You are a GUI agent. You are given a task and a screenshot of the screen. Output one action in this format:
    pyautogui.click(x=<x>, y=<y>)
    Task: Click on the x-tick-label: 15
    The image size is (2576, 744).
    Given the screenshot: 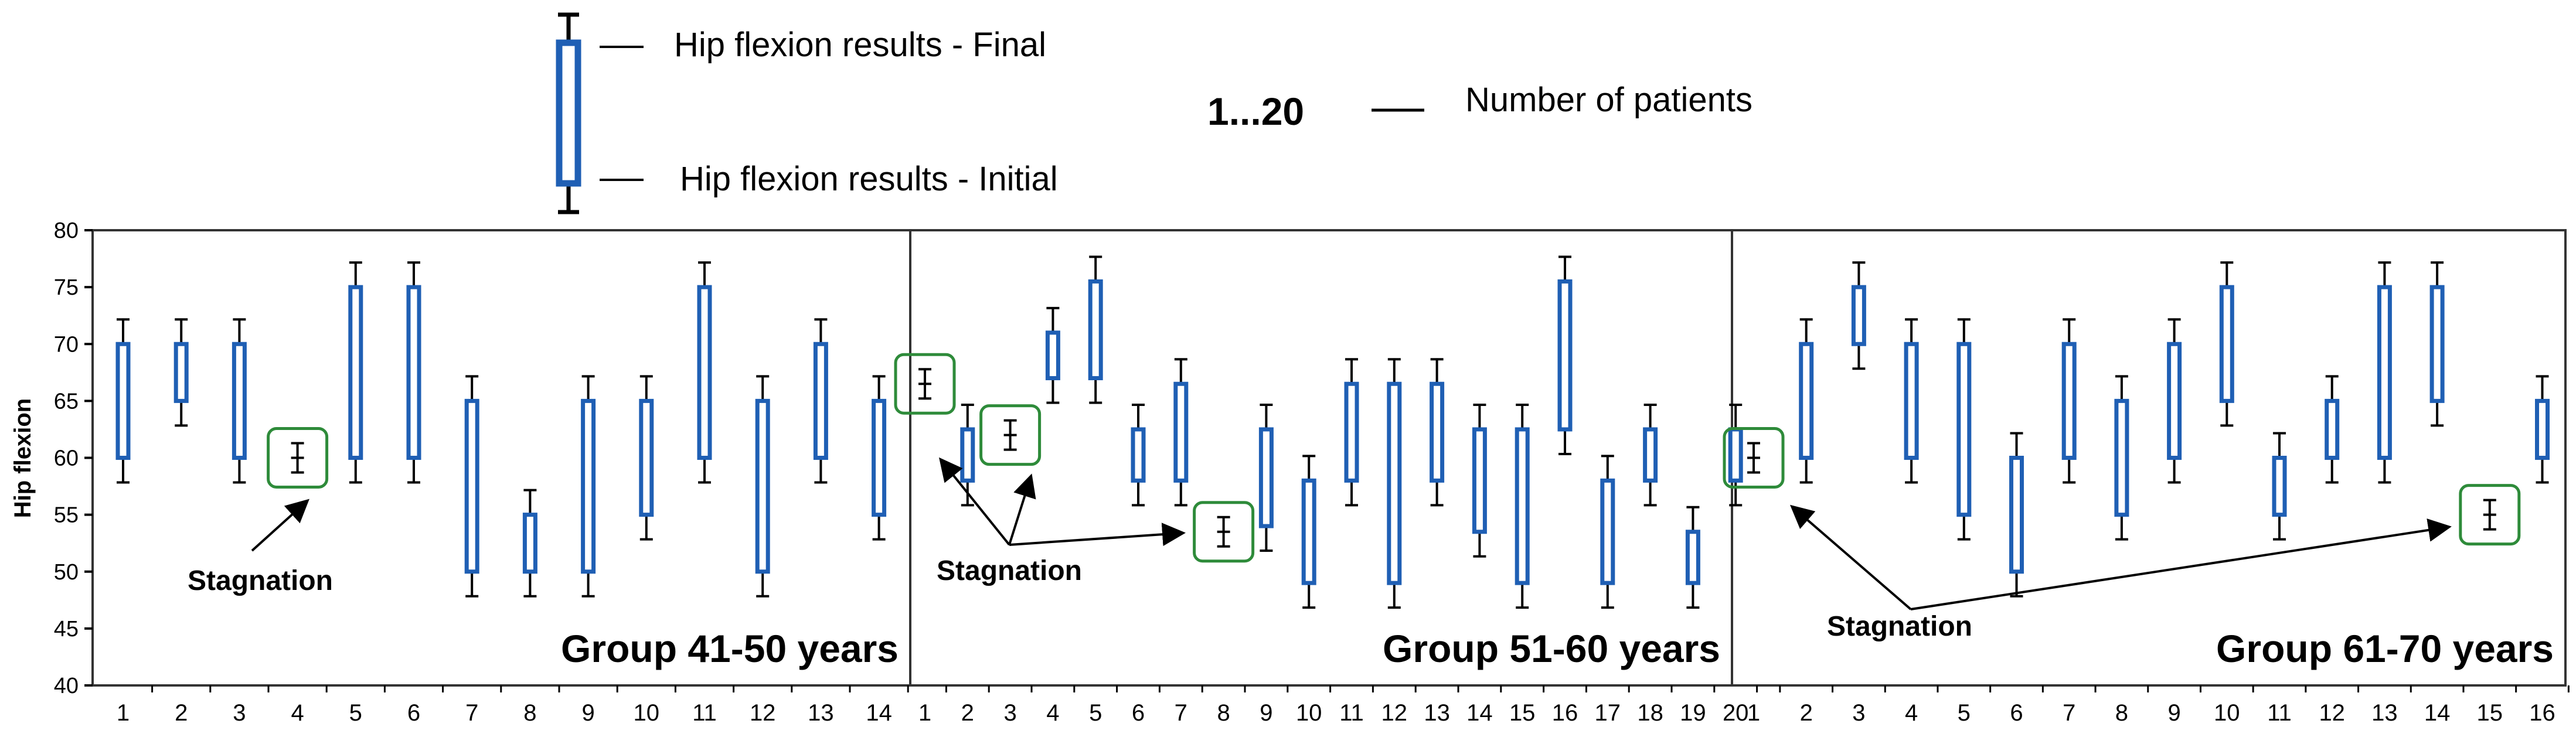 What is the action you would take?
    pyautogui.click(x=1522, y=713)
    